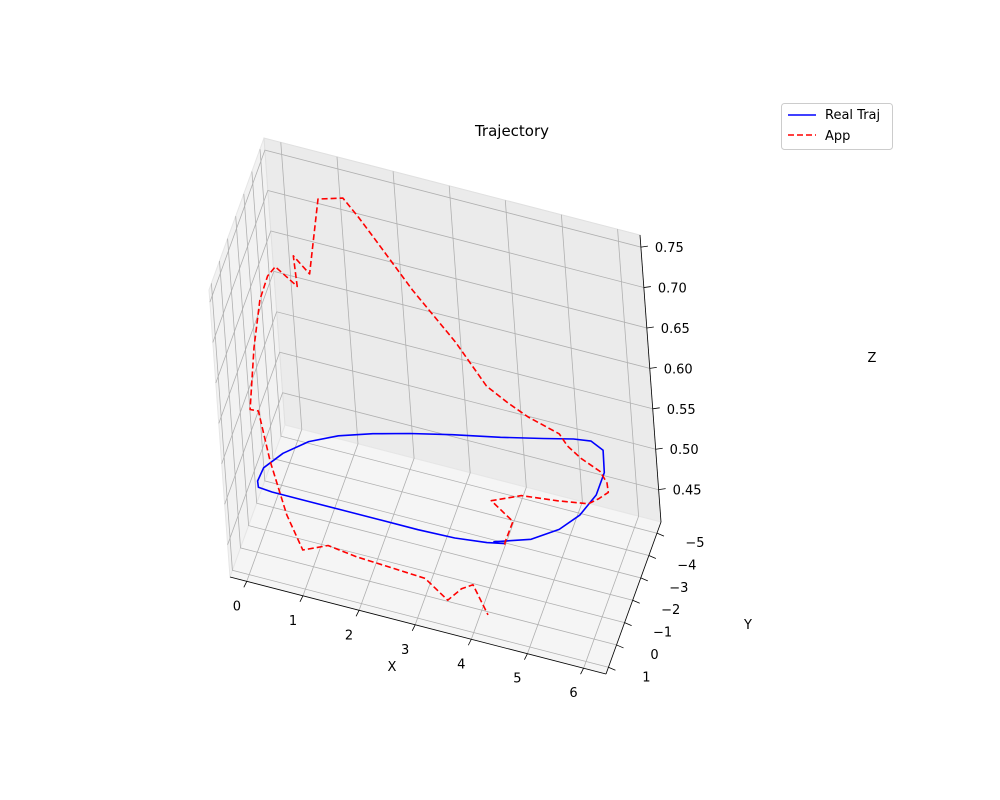 This screenshot has height=800, width=1000. Describe the element at coordinates (837, 126) in the screenshot. I see `legend: Real Traj App` at that location.